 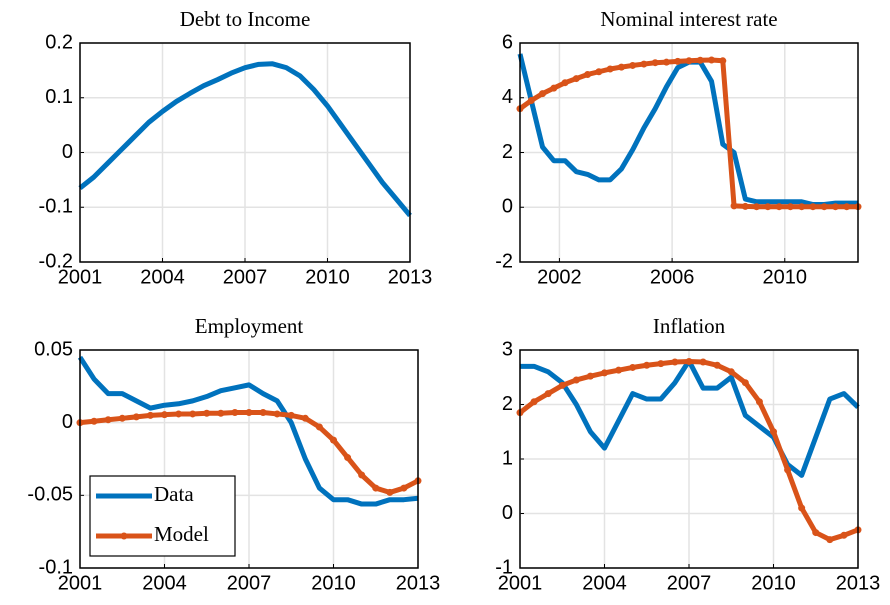 What do you see at coordinates (56, 567) in the screenshot?
I see `y-tick-label: -0.1` at bounding box center [56, 567].